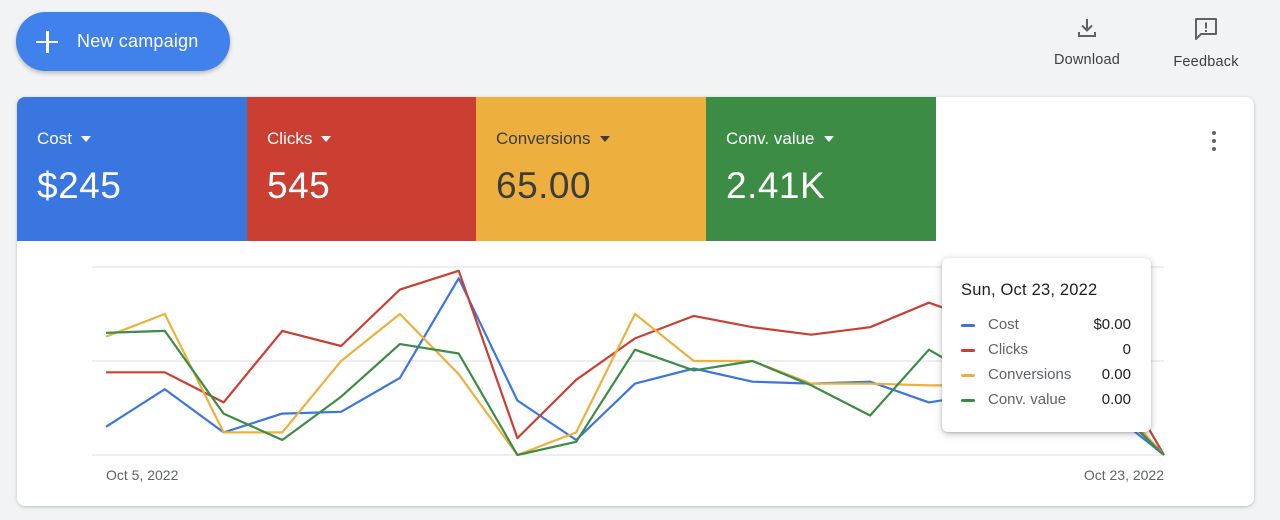  Describe the element at coordinates (1087, 42) in the screenshot. I see `download-button: Download` at that location.